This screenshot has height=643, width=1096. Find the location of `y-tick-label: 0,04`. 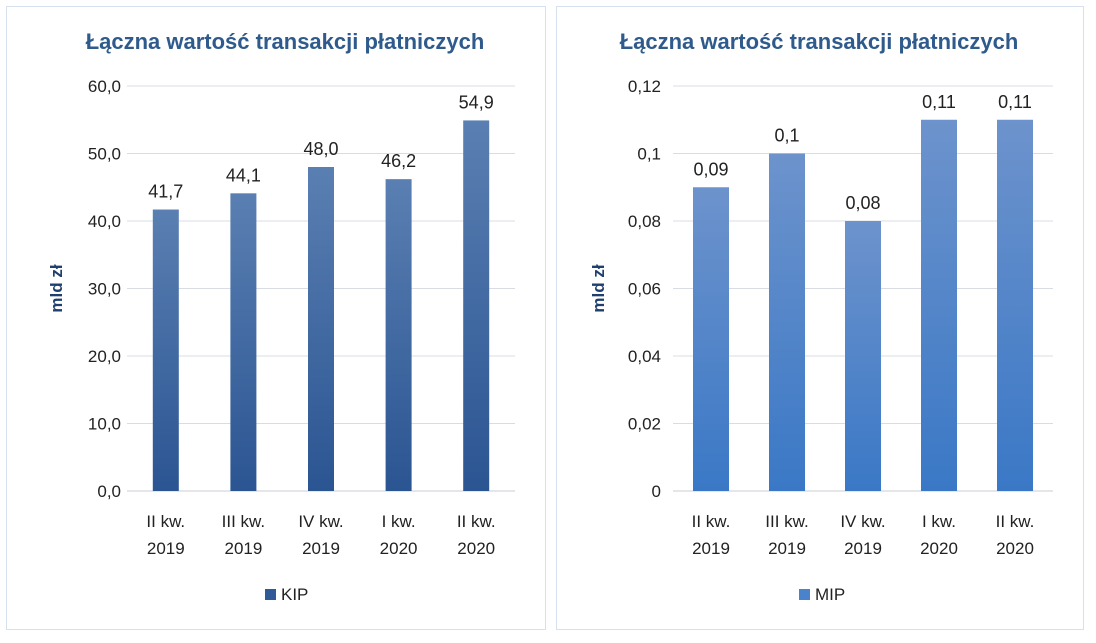

y-tick-label: 0,04 is located at coordinates (644, 356).